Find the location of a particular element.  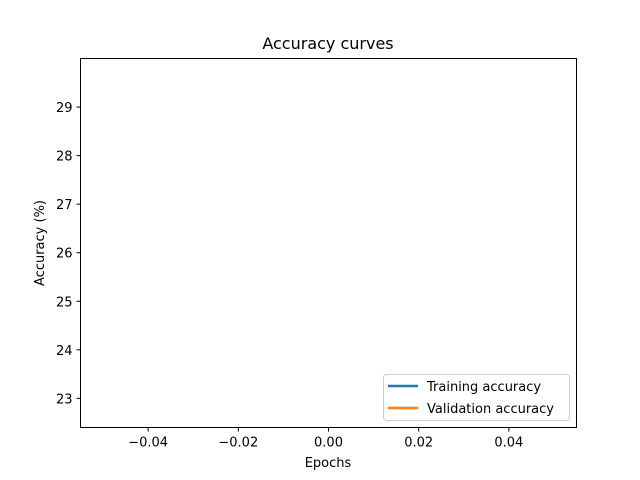

y-axis-label: Accuracy (%) is located at coordinates (40, 243).